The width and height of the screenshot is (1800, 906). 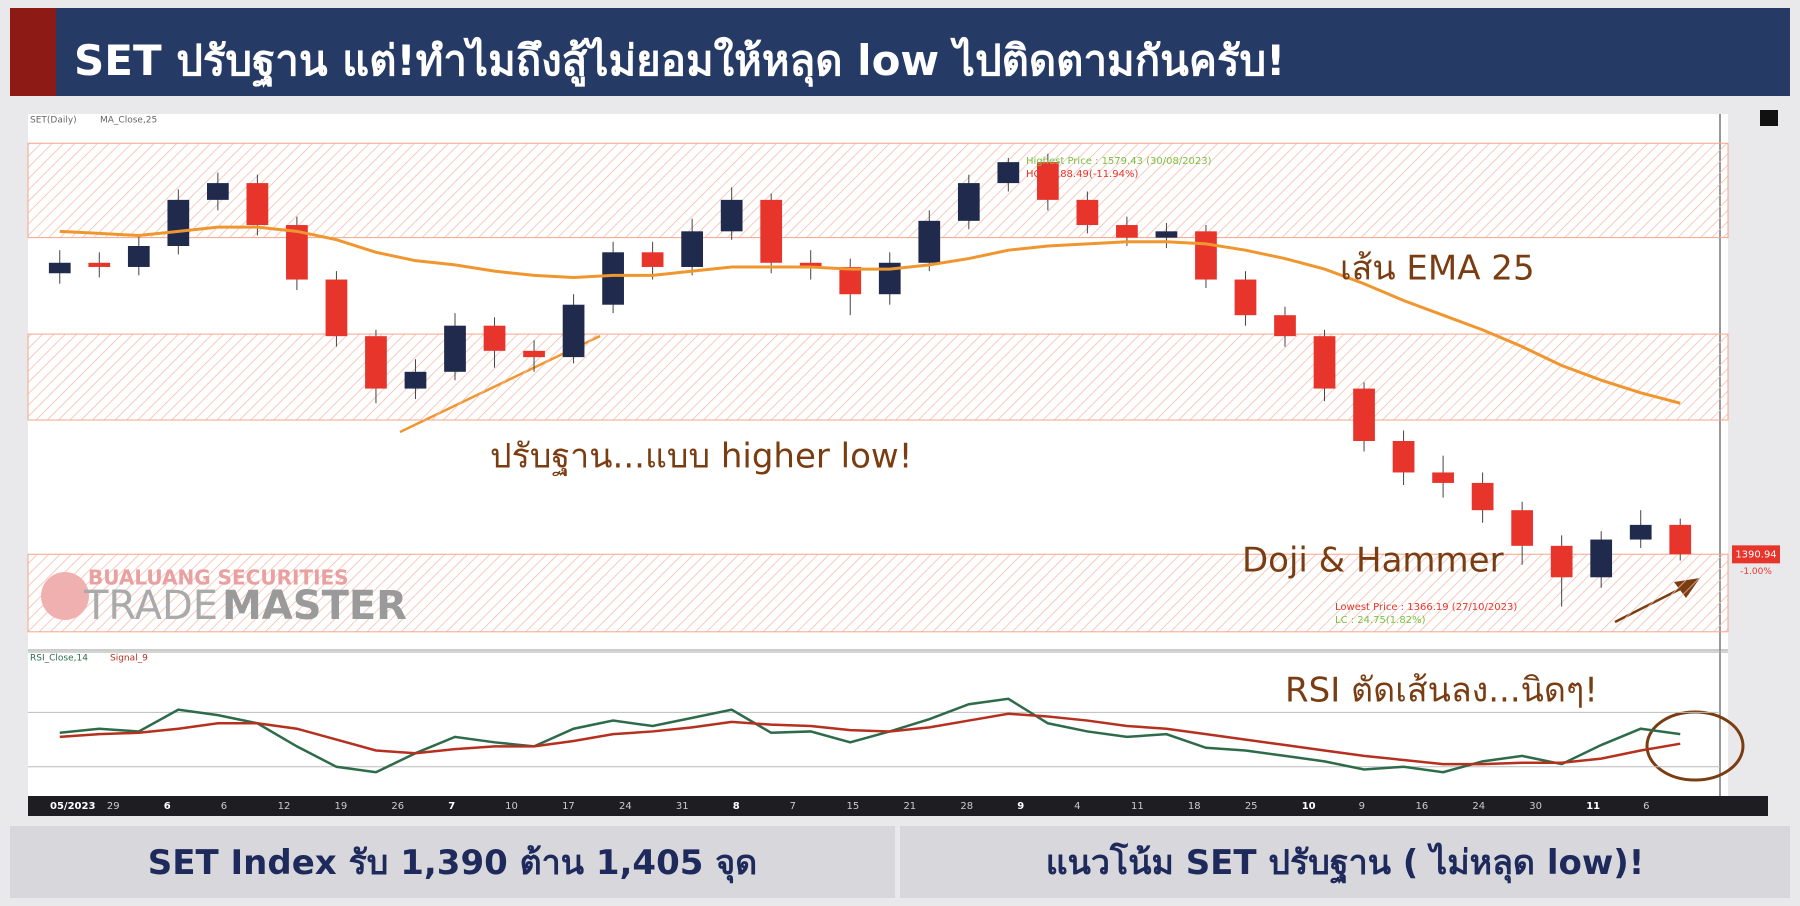 What do you see at coordinates (1426, 607) in the screenshot?
I see `lowest: Lowest Price : 1366.19 (27/10/2023)` at bounding box center [1426, 607].